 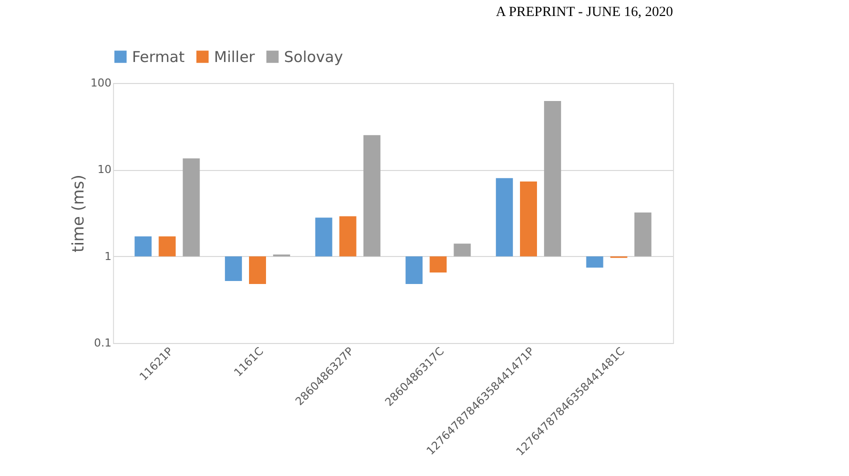 I want to click on legend-label: Fermat, so click(x=158, y=57).